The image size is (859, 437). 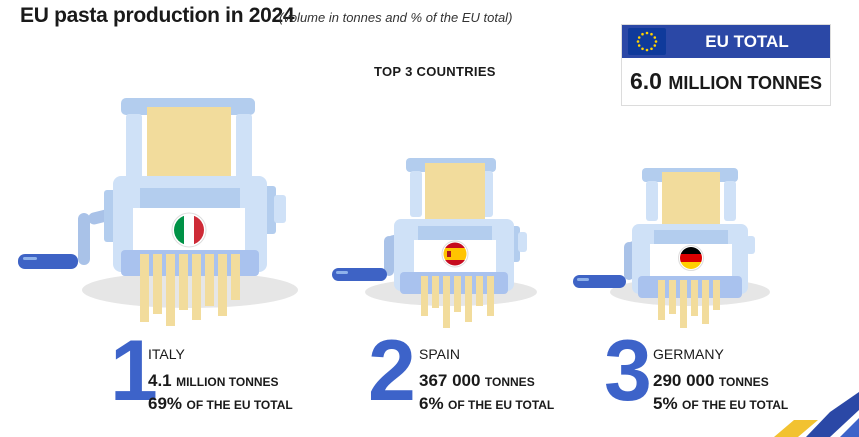 What do you see at coordinates (392, 371) in the screenshot?
I see `rank-number-2: 2` at bounding box center [392, 371].